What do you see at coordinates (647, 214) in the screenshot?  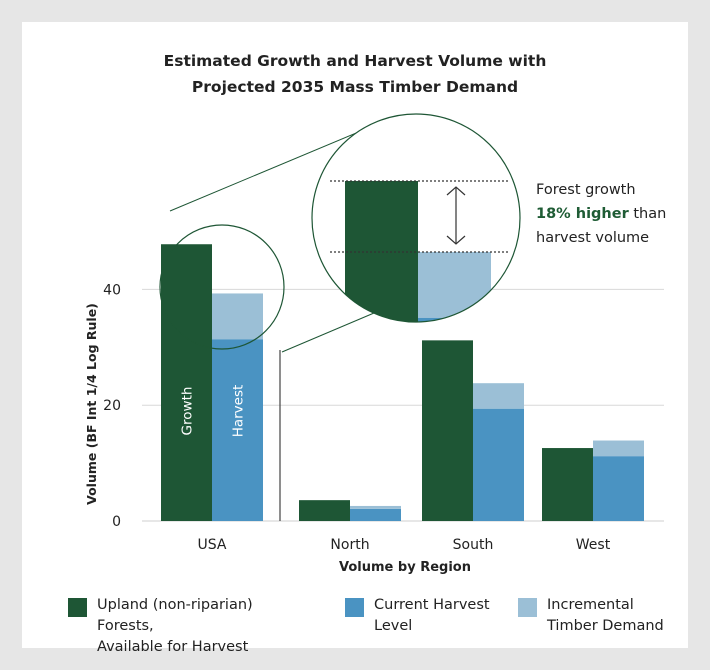 I see `annotation-line-2-rest: than` at bounding box center [647, 214].